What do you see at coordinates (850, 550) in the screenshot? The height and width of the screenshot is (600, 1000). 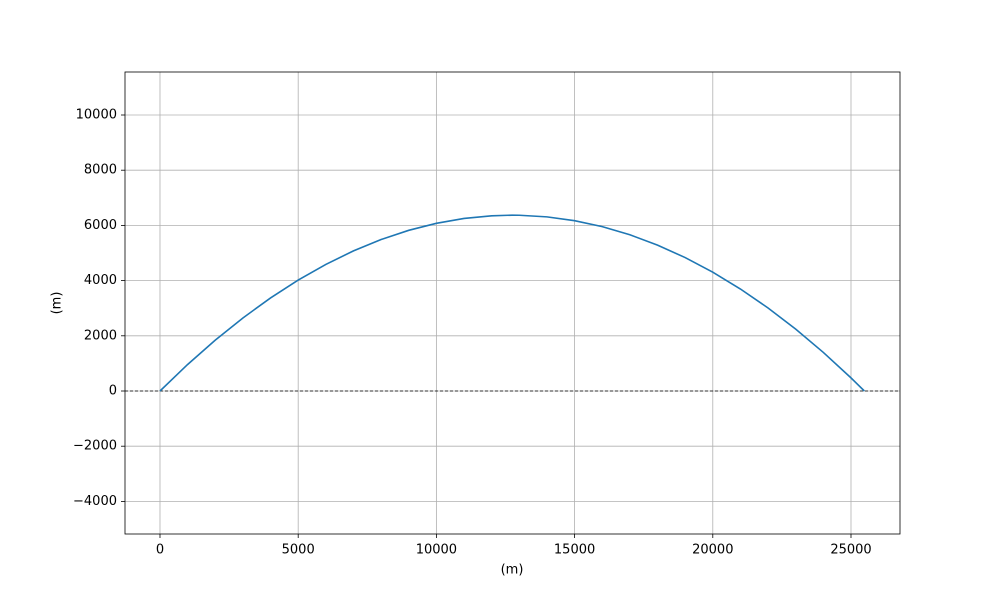 I see `x-tick-label: 25000` at bounding box center [850, 550].